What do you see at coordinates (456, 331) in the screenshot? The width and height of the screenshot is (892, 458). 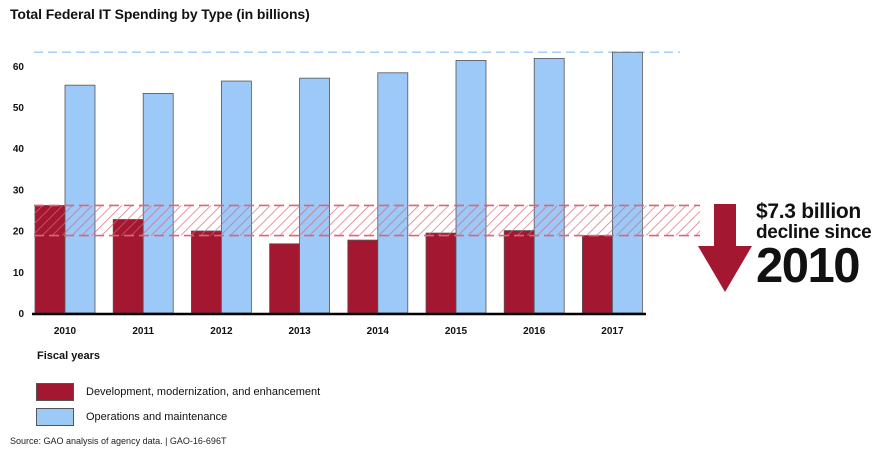 I see `x-tick-label: 2015` at bounding box center [456, 331].